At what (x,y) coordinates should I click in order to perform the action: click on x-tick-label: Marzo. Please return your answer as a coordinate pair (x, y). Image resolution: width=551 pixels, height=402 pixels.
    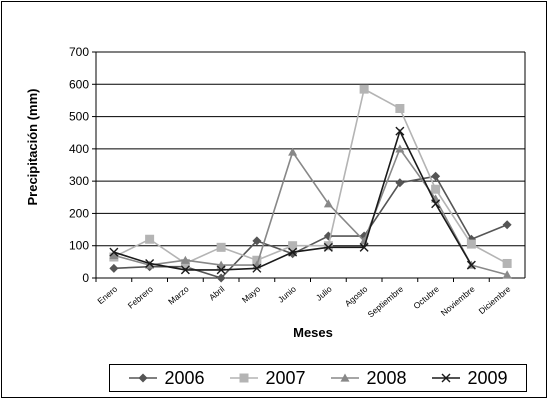
    Looking at the image, I should click on (178, 295).